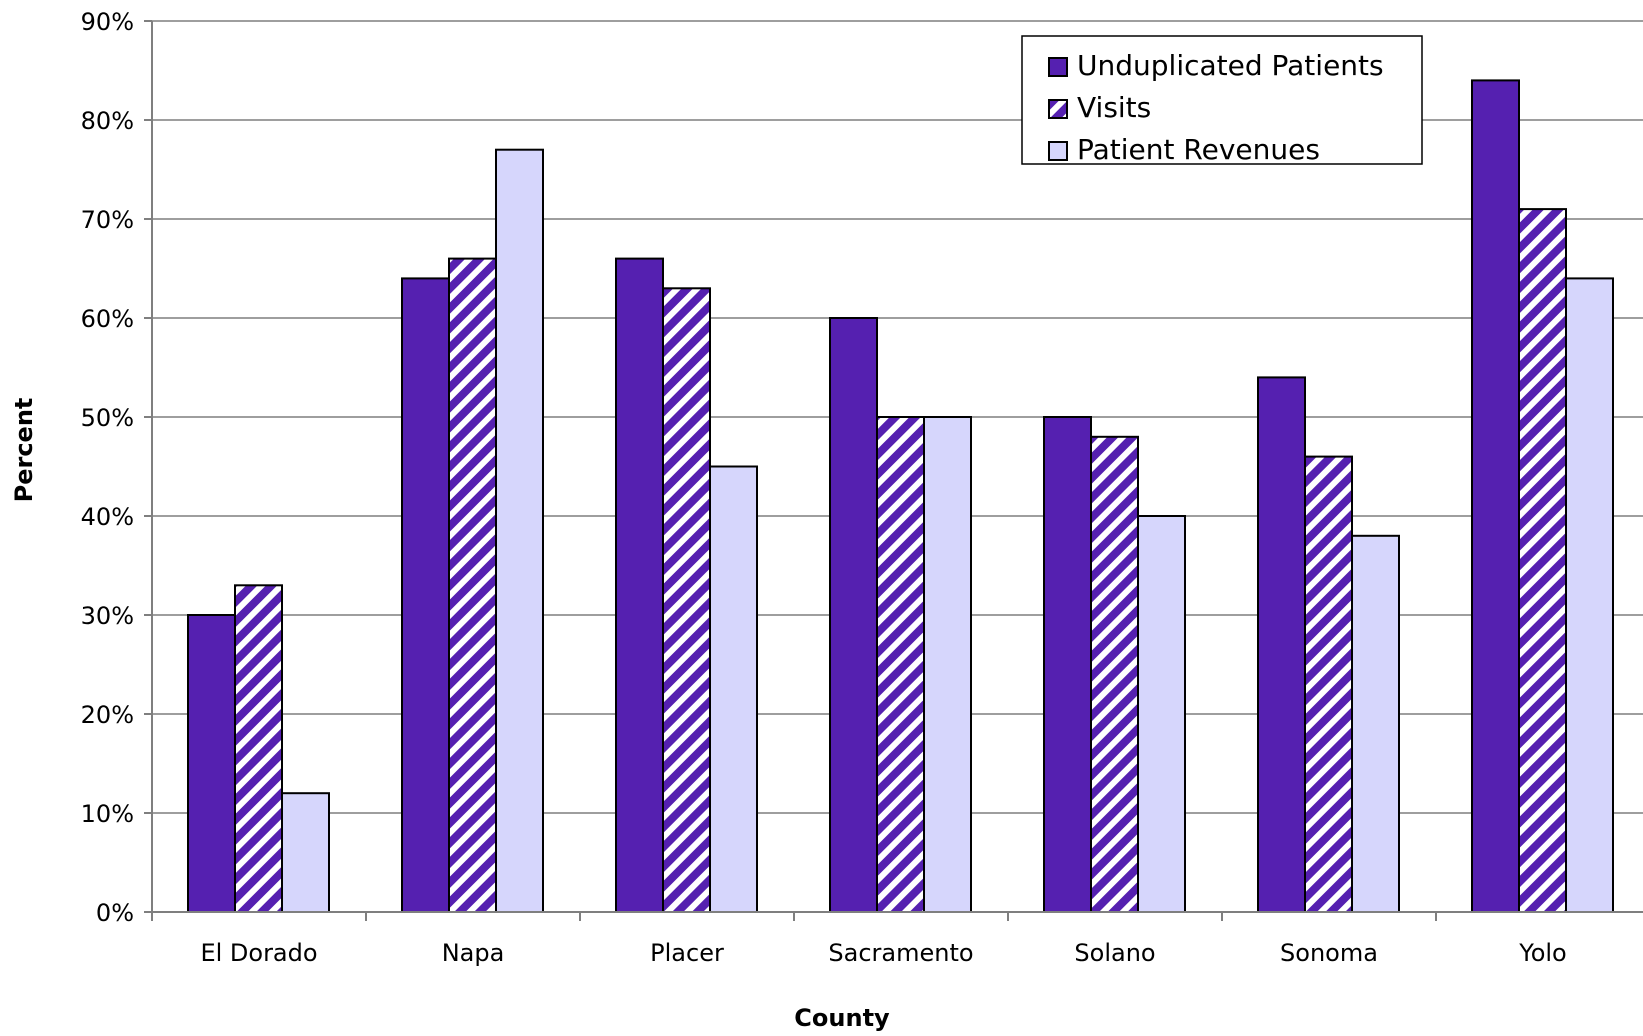 The image size is (1643, 1036). I want to click on bar-patient-revenues-solano, so click(1161, 714).